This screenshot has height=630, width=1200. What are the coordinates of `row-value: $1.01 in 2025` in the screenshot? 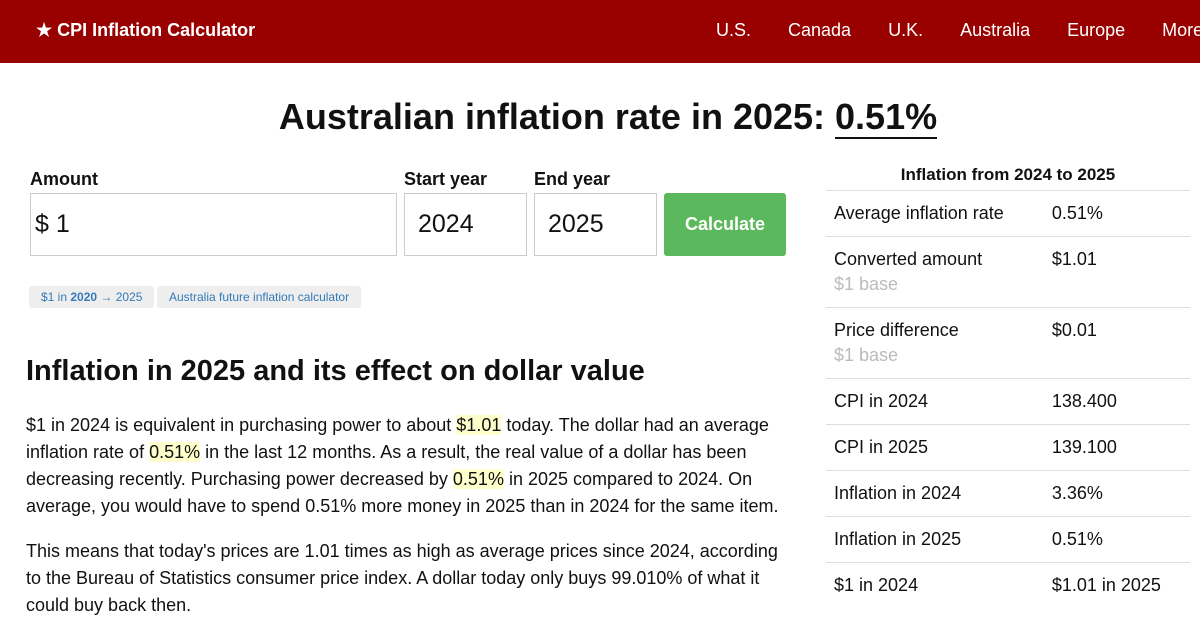 It's located at (1116, 585).